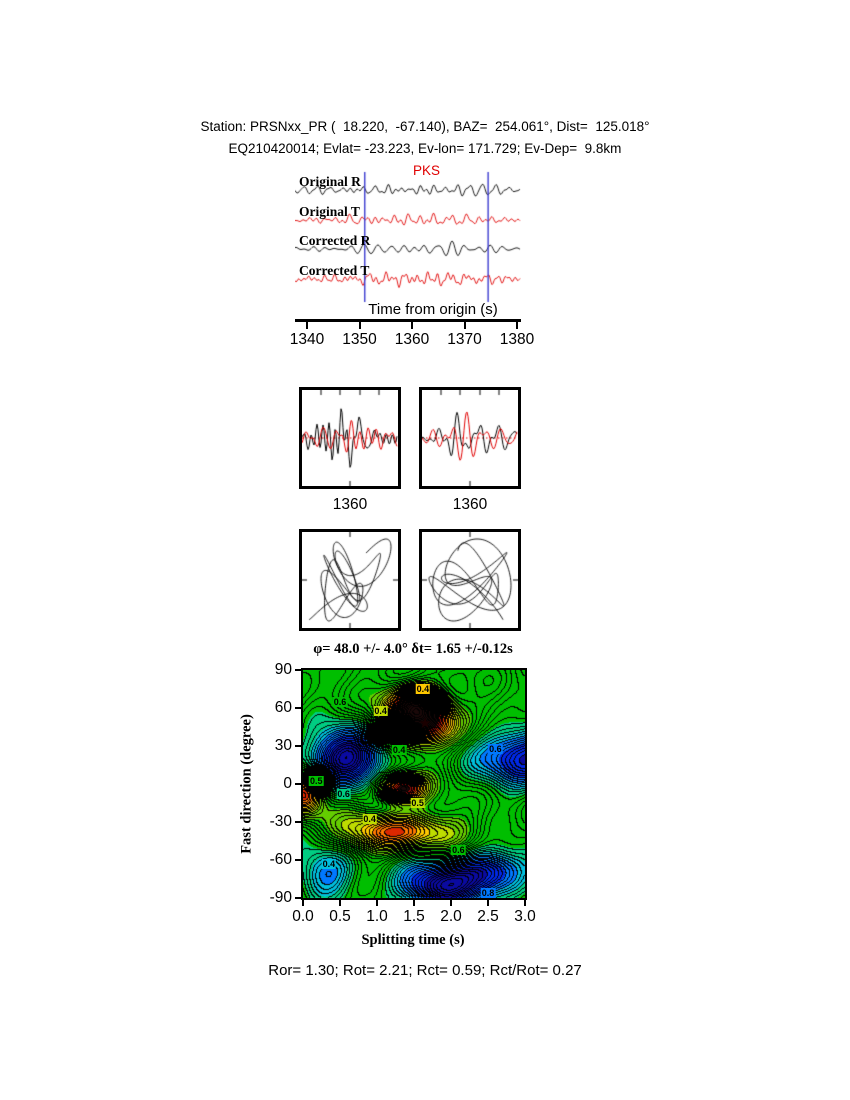 This screenshot has width=850, height=1100. Describe the element at coordinates (335, 240) in the screenshot. I see `trace-label-corrected-r: Corrected R` at that location.